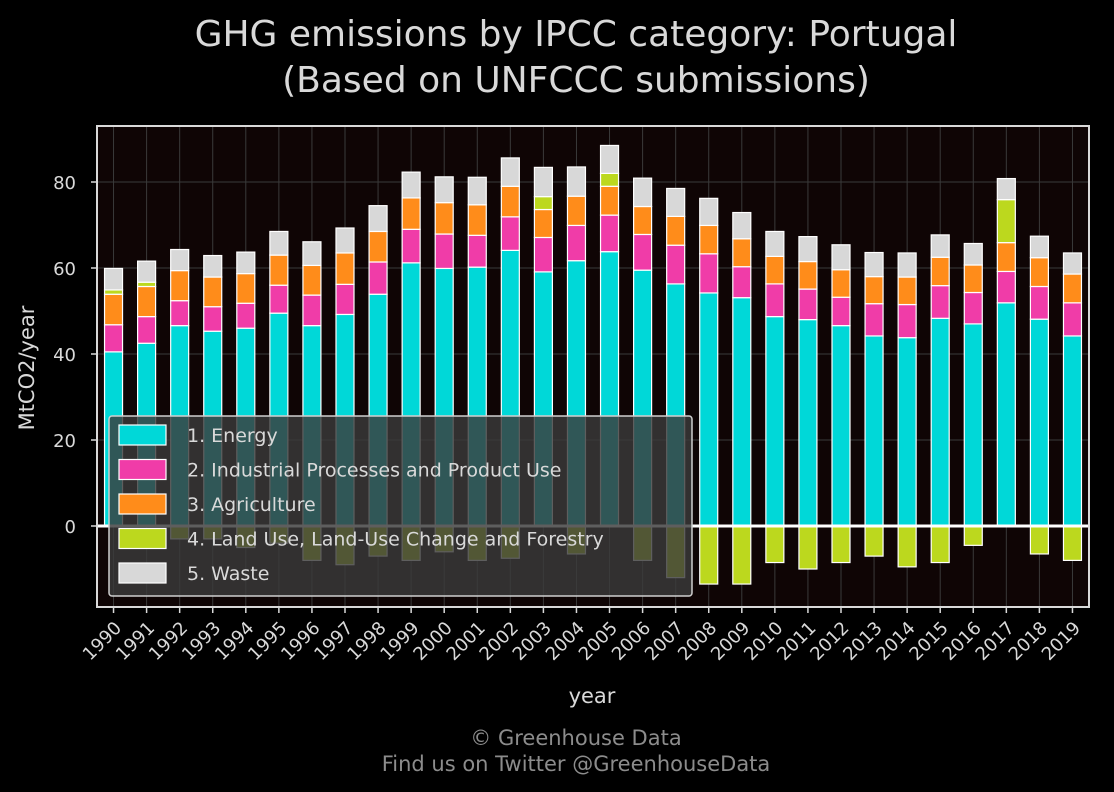  Describe the element at coordinates (575, 738) in the screenshot. I see `credit-line: © Greenhouse Data` at that location.